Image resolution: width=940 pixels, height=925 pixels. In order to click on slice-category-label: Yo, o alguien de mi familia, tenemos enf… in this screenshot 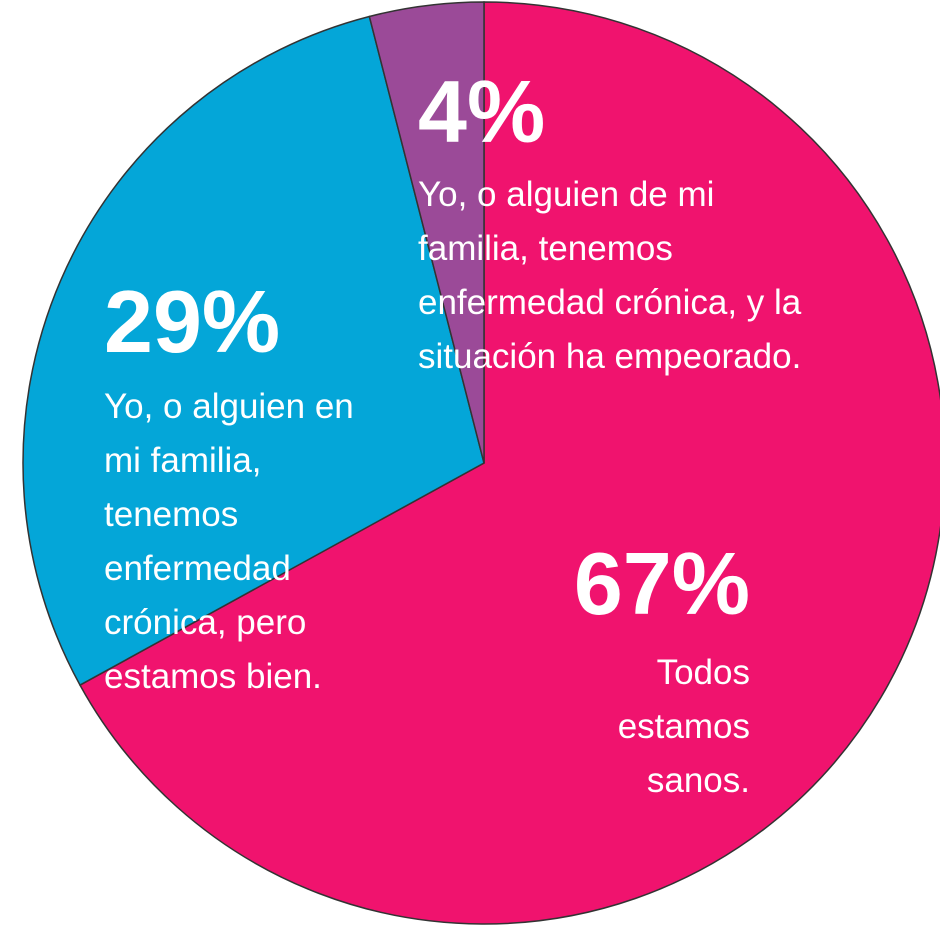, I will do `click(610, 275)`.